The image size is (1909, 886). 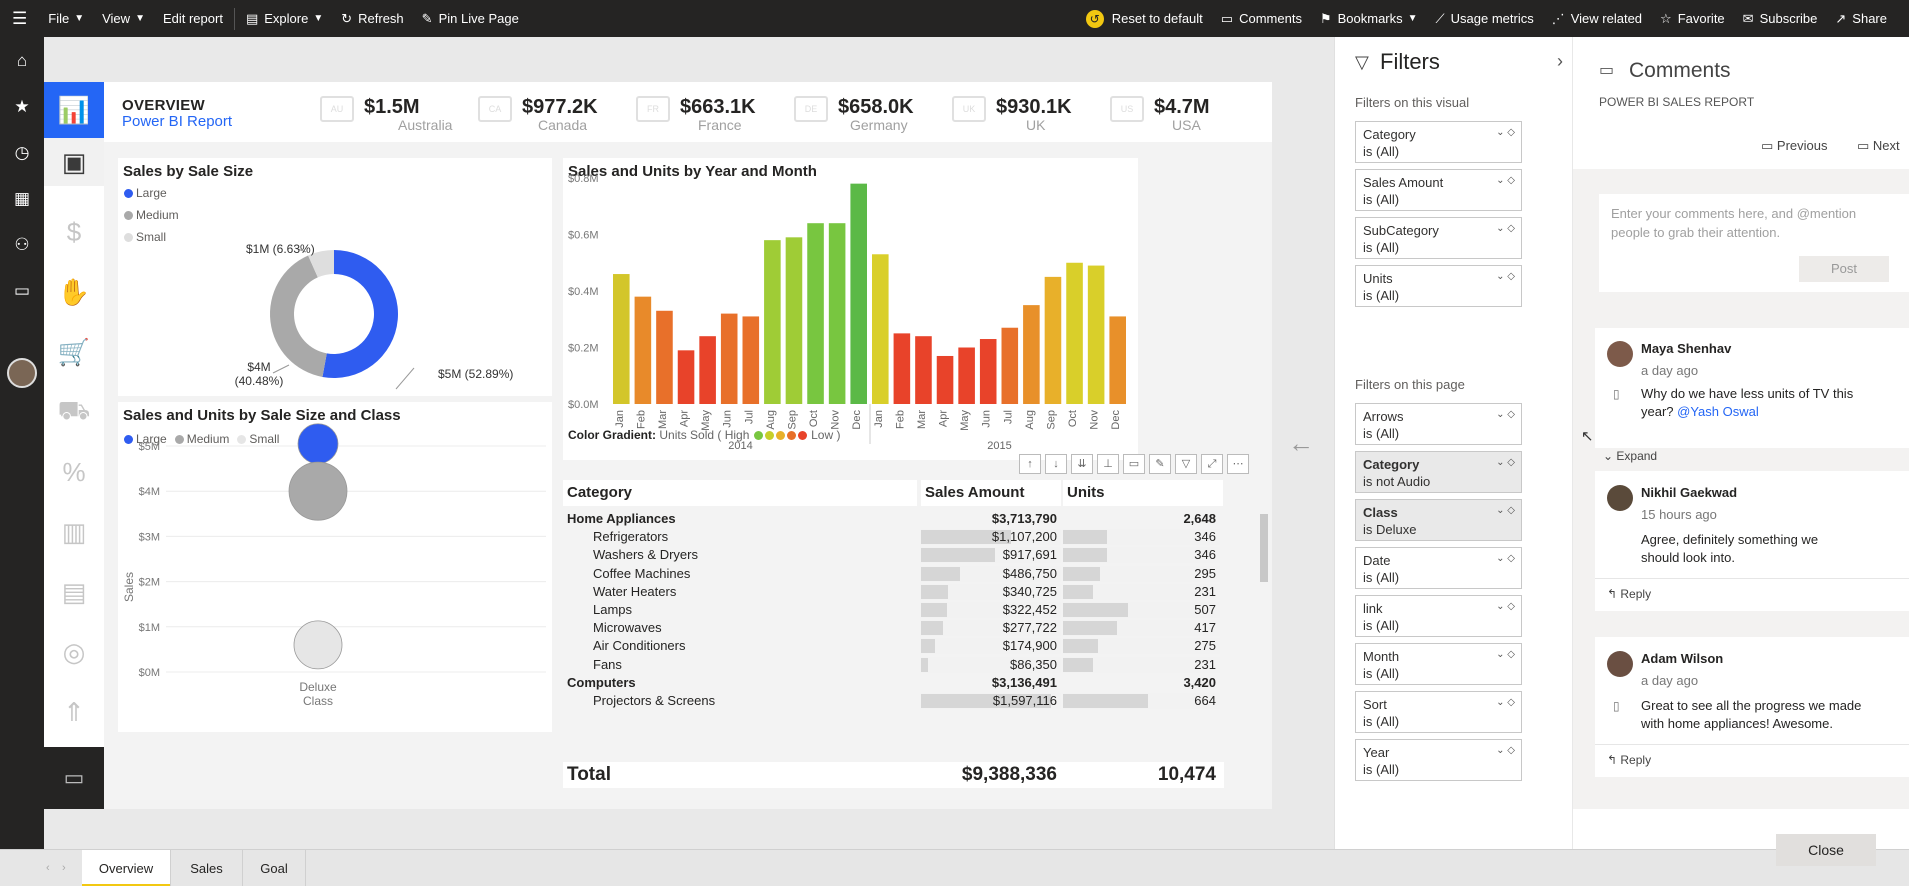 I want to click on edit-report-button: Edit report, so click(x=192, y=18).